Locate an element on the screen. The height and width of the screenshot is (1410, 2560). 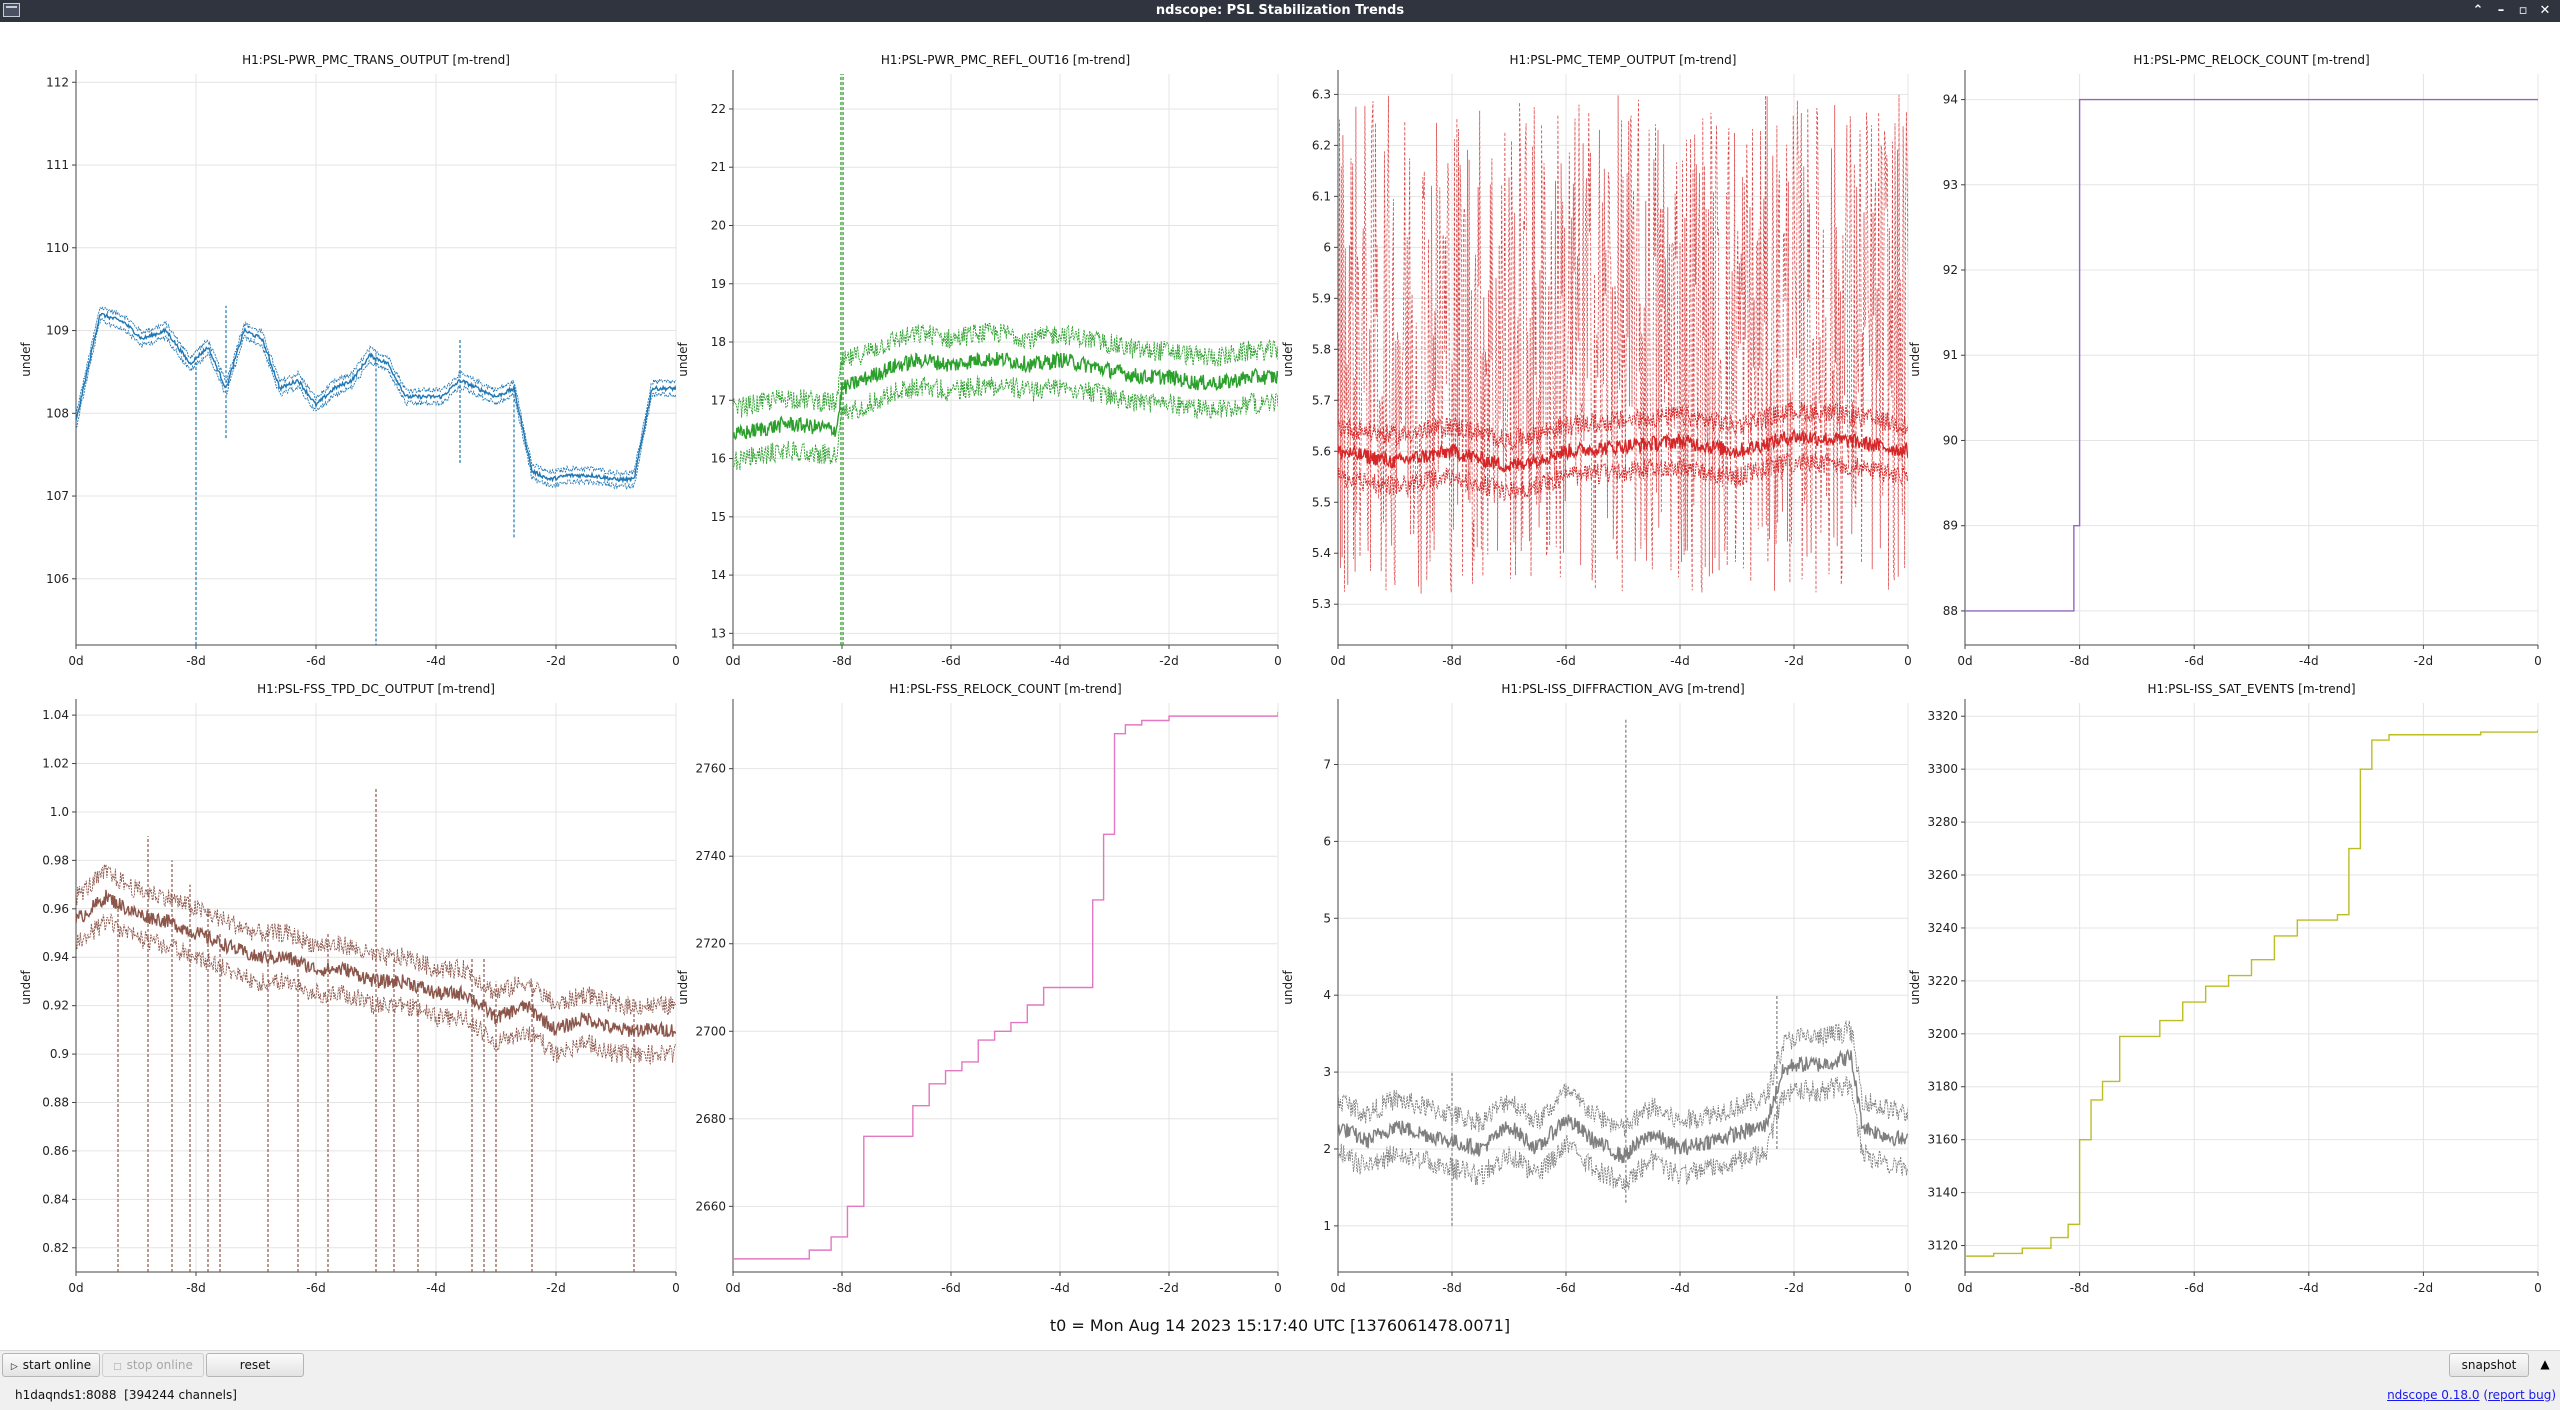
y-tick-label: 0.88 is located at coordinates (55, 1103).